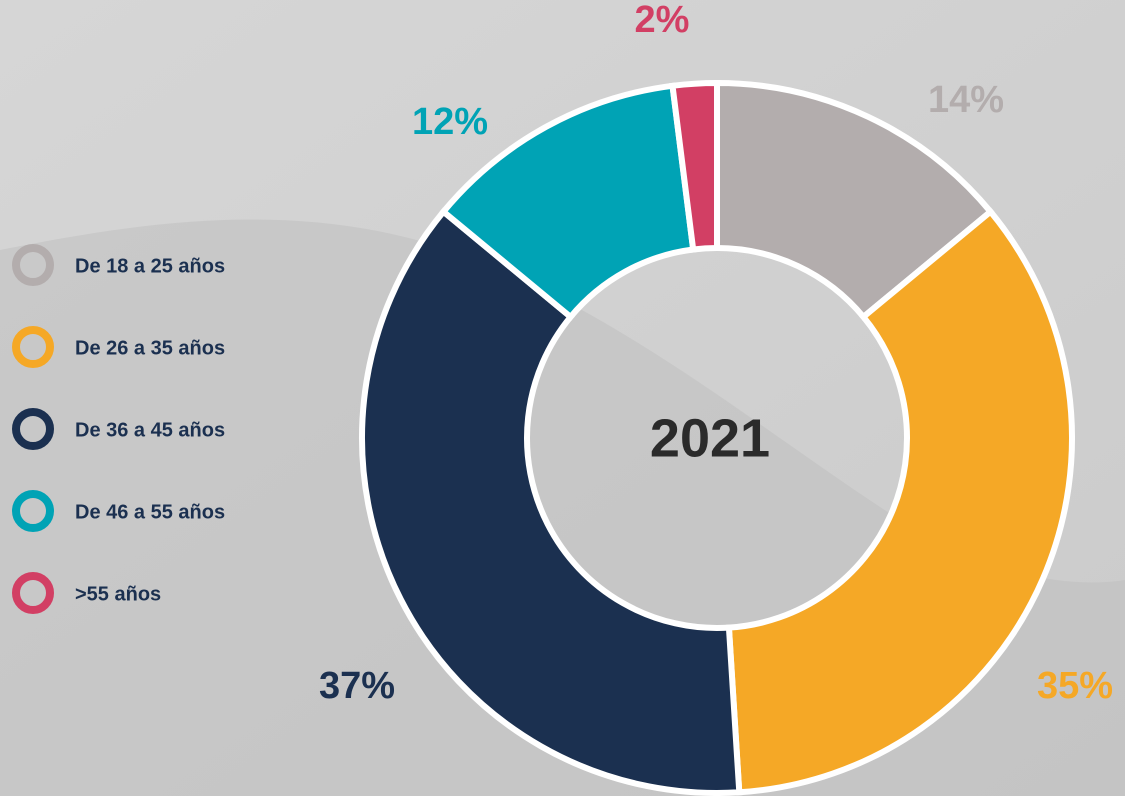 This screenshot has width=1125, height=796. What do you see at coordinates (710, 438) in the screenshot?
I see `center-label: 2021` at bounding box center [710, 438].